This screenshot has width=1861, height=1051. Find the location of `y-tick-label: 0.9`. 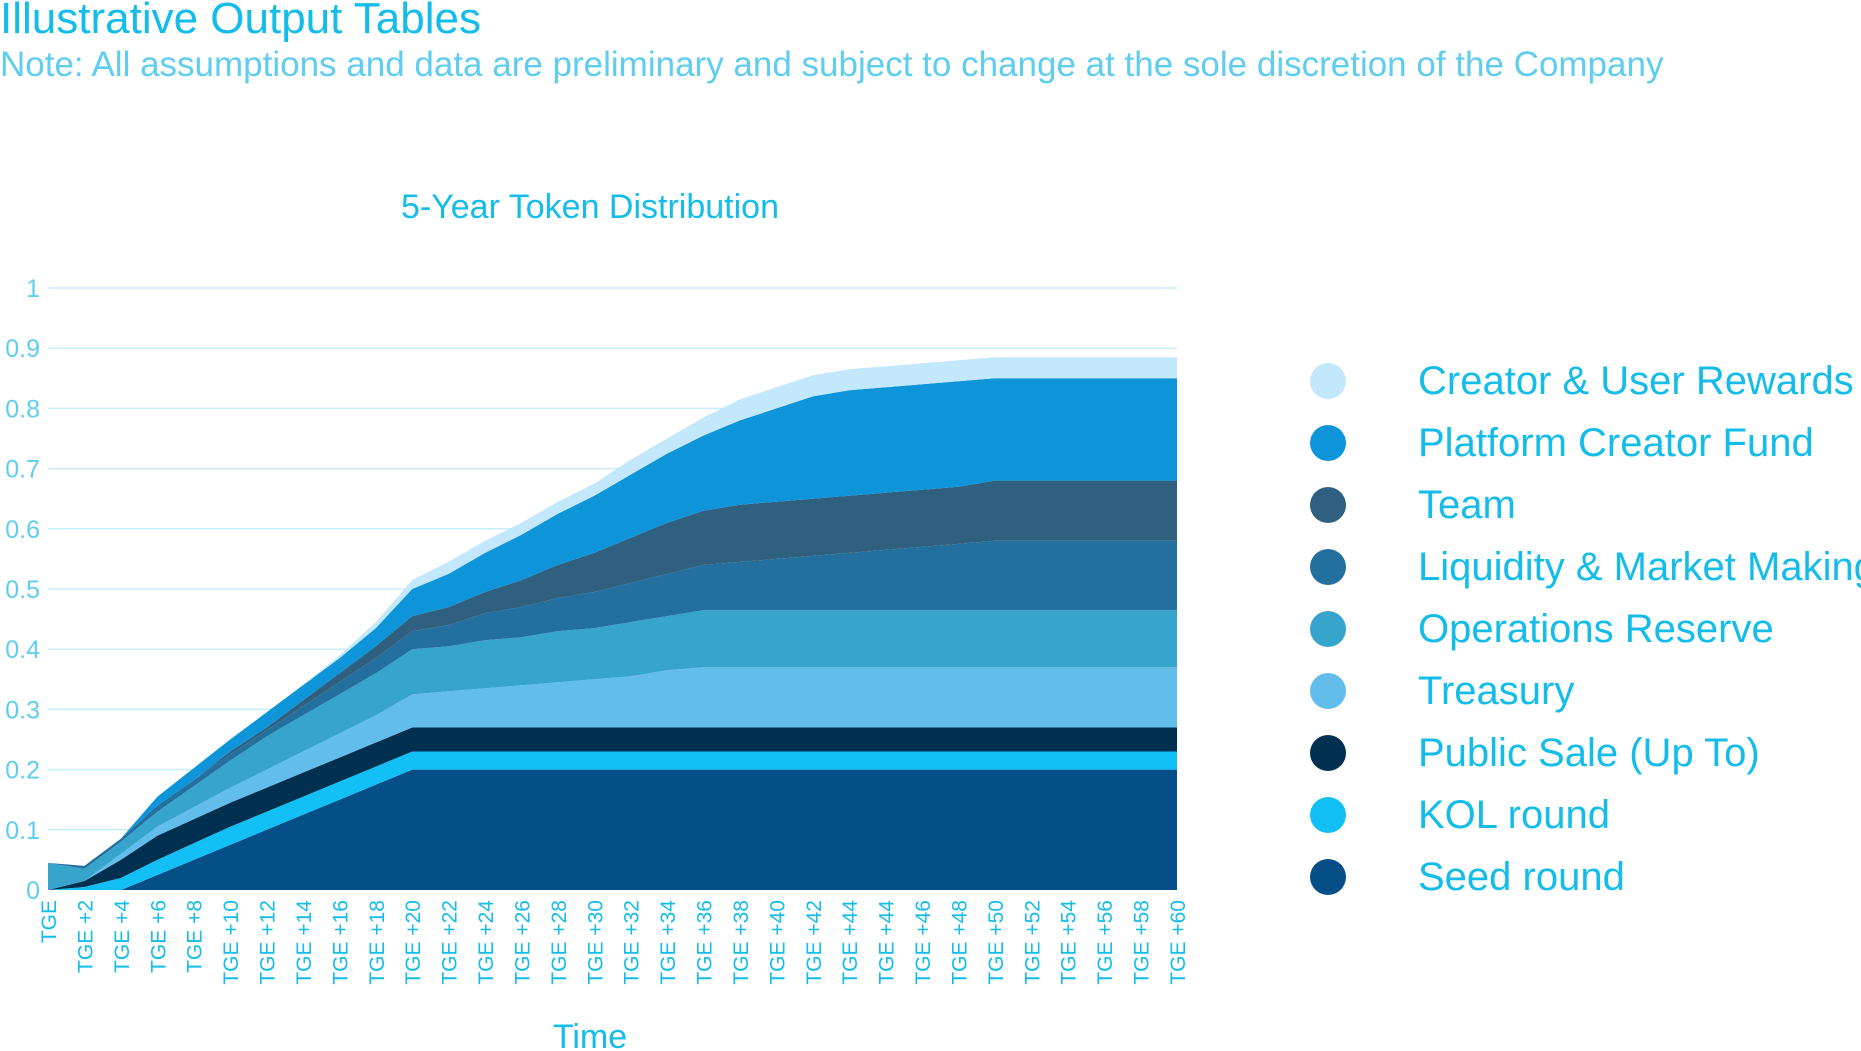

y-tick-label: 0.9 is located at coordinates (22, 349).